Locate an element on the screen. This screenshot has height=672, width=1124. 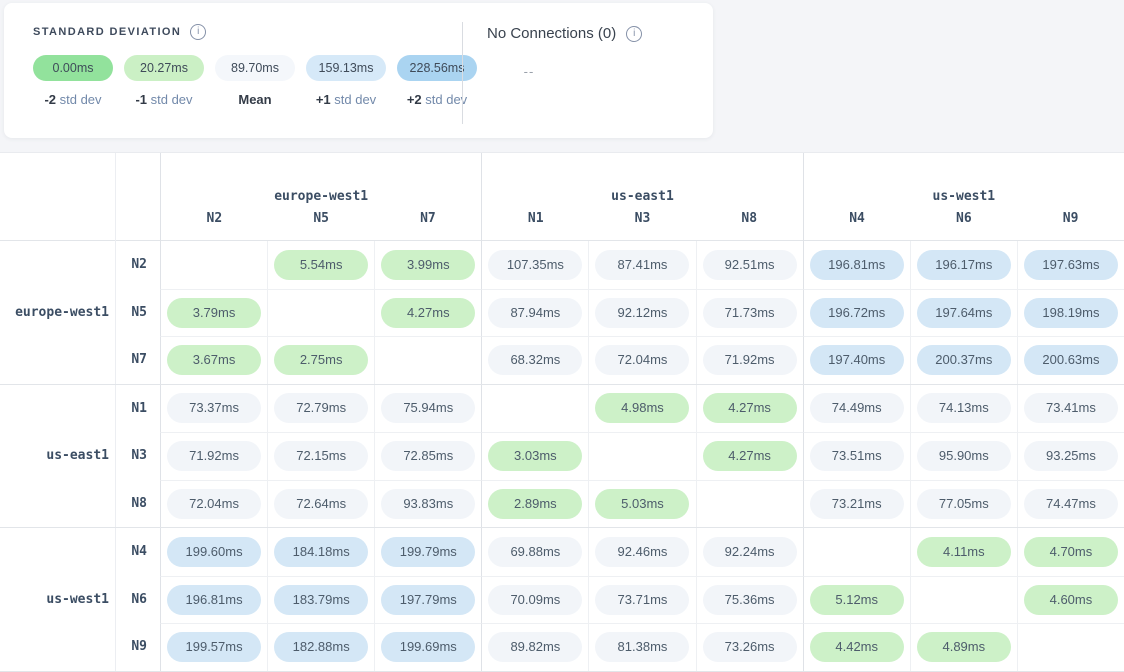
latency-pill-N7-N9: 200.63ms is located at coordinates (1070, 360).